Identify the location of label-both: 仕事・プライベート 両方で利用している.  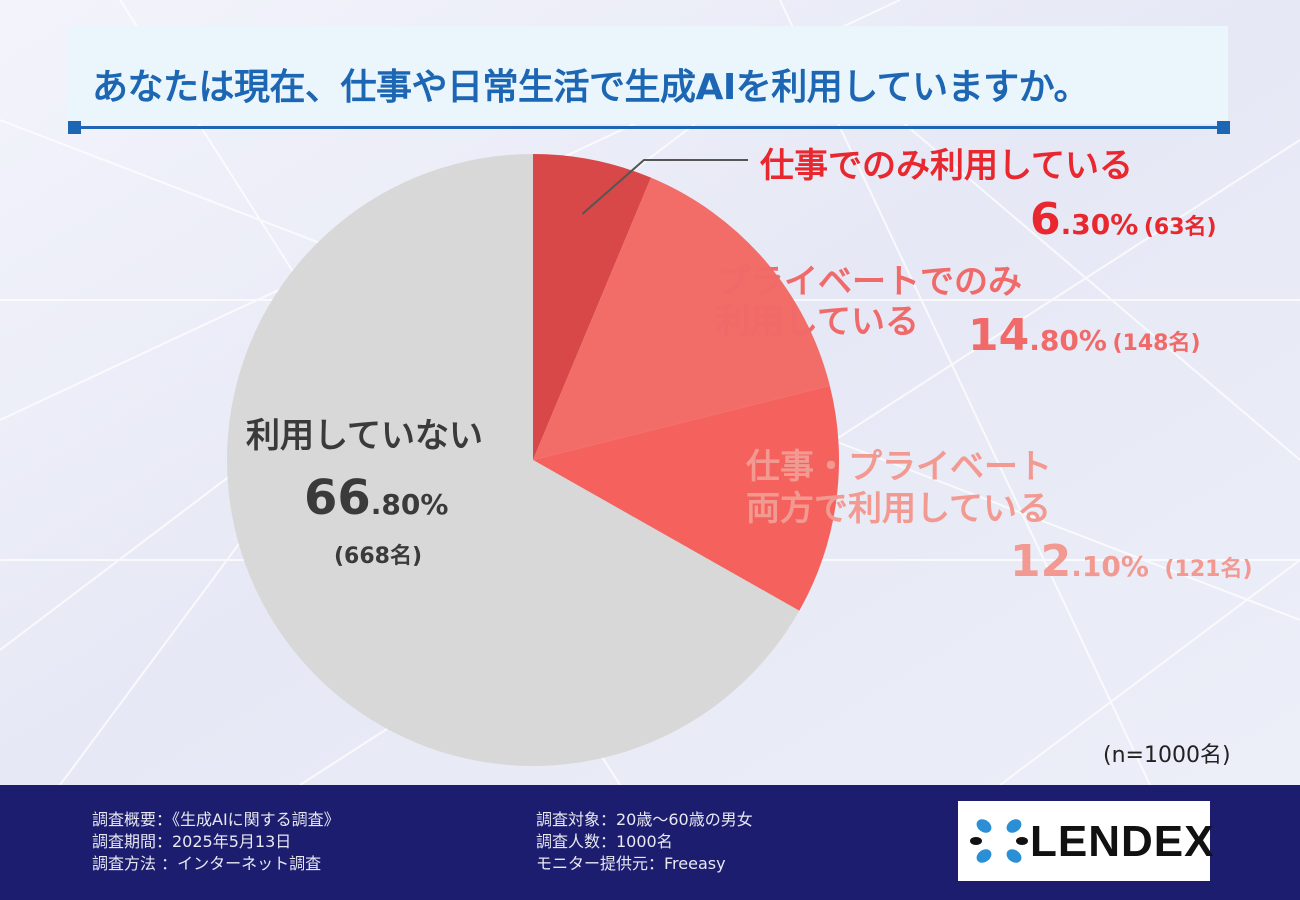
(899, 488).